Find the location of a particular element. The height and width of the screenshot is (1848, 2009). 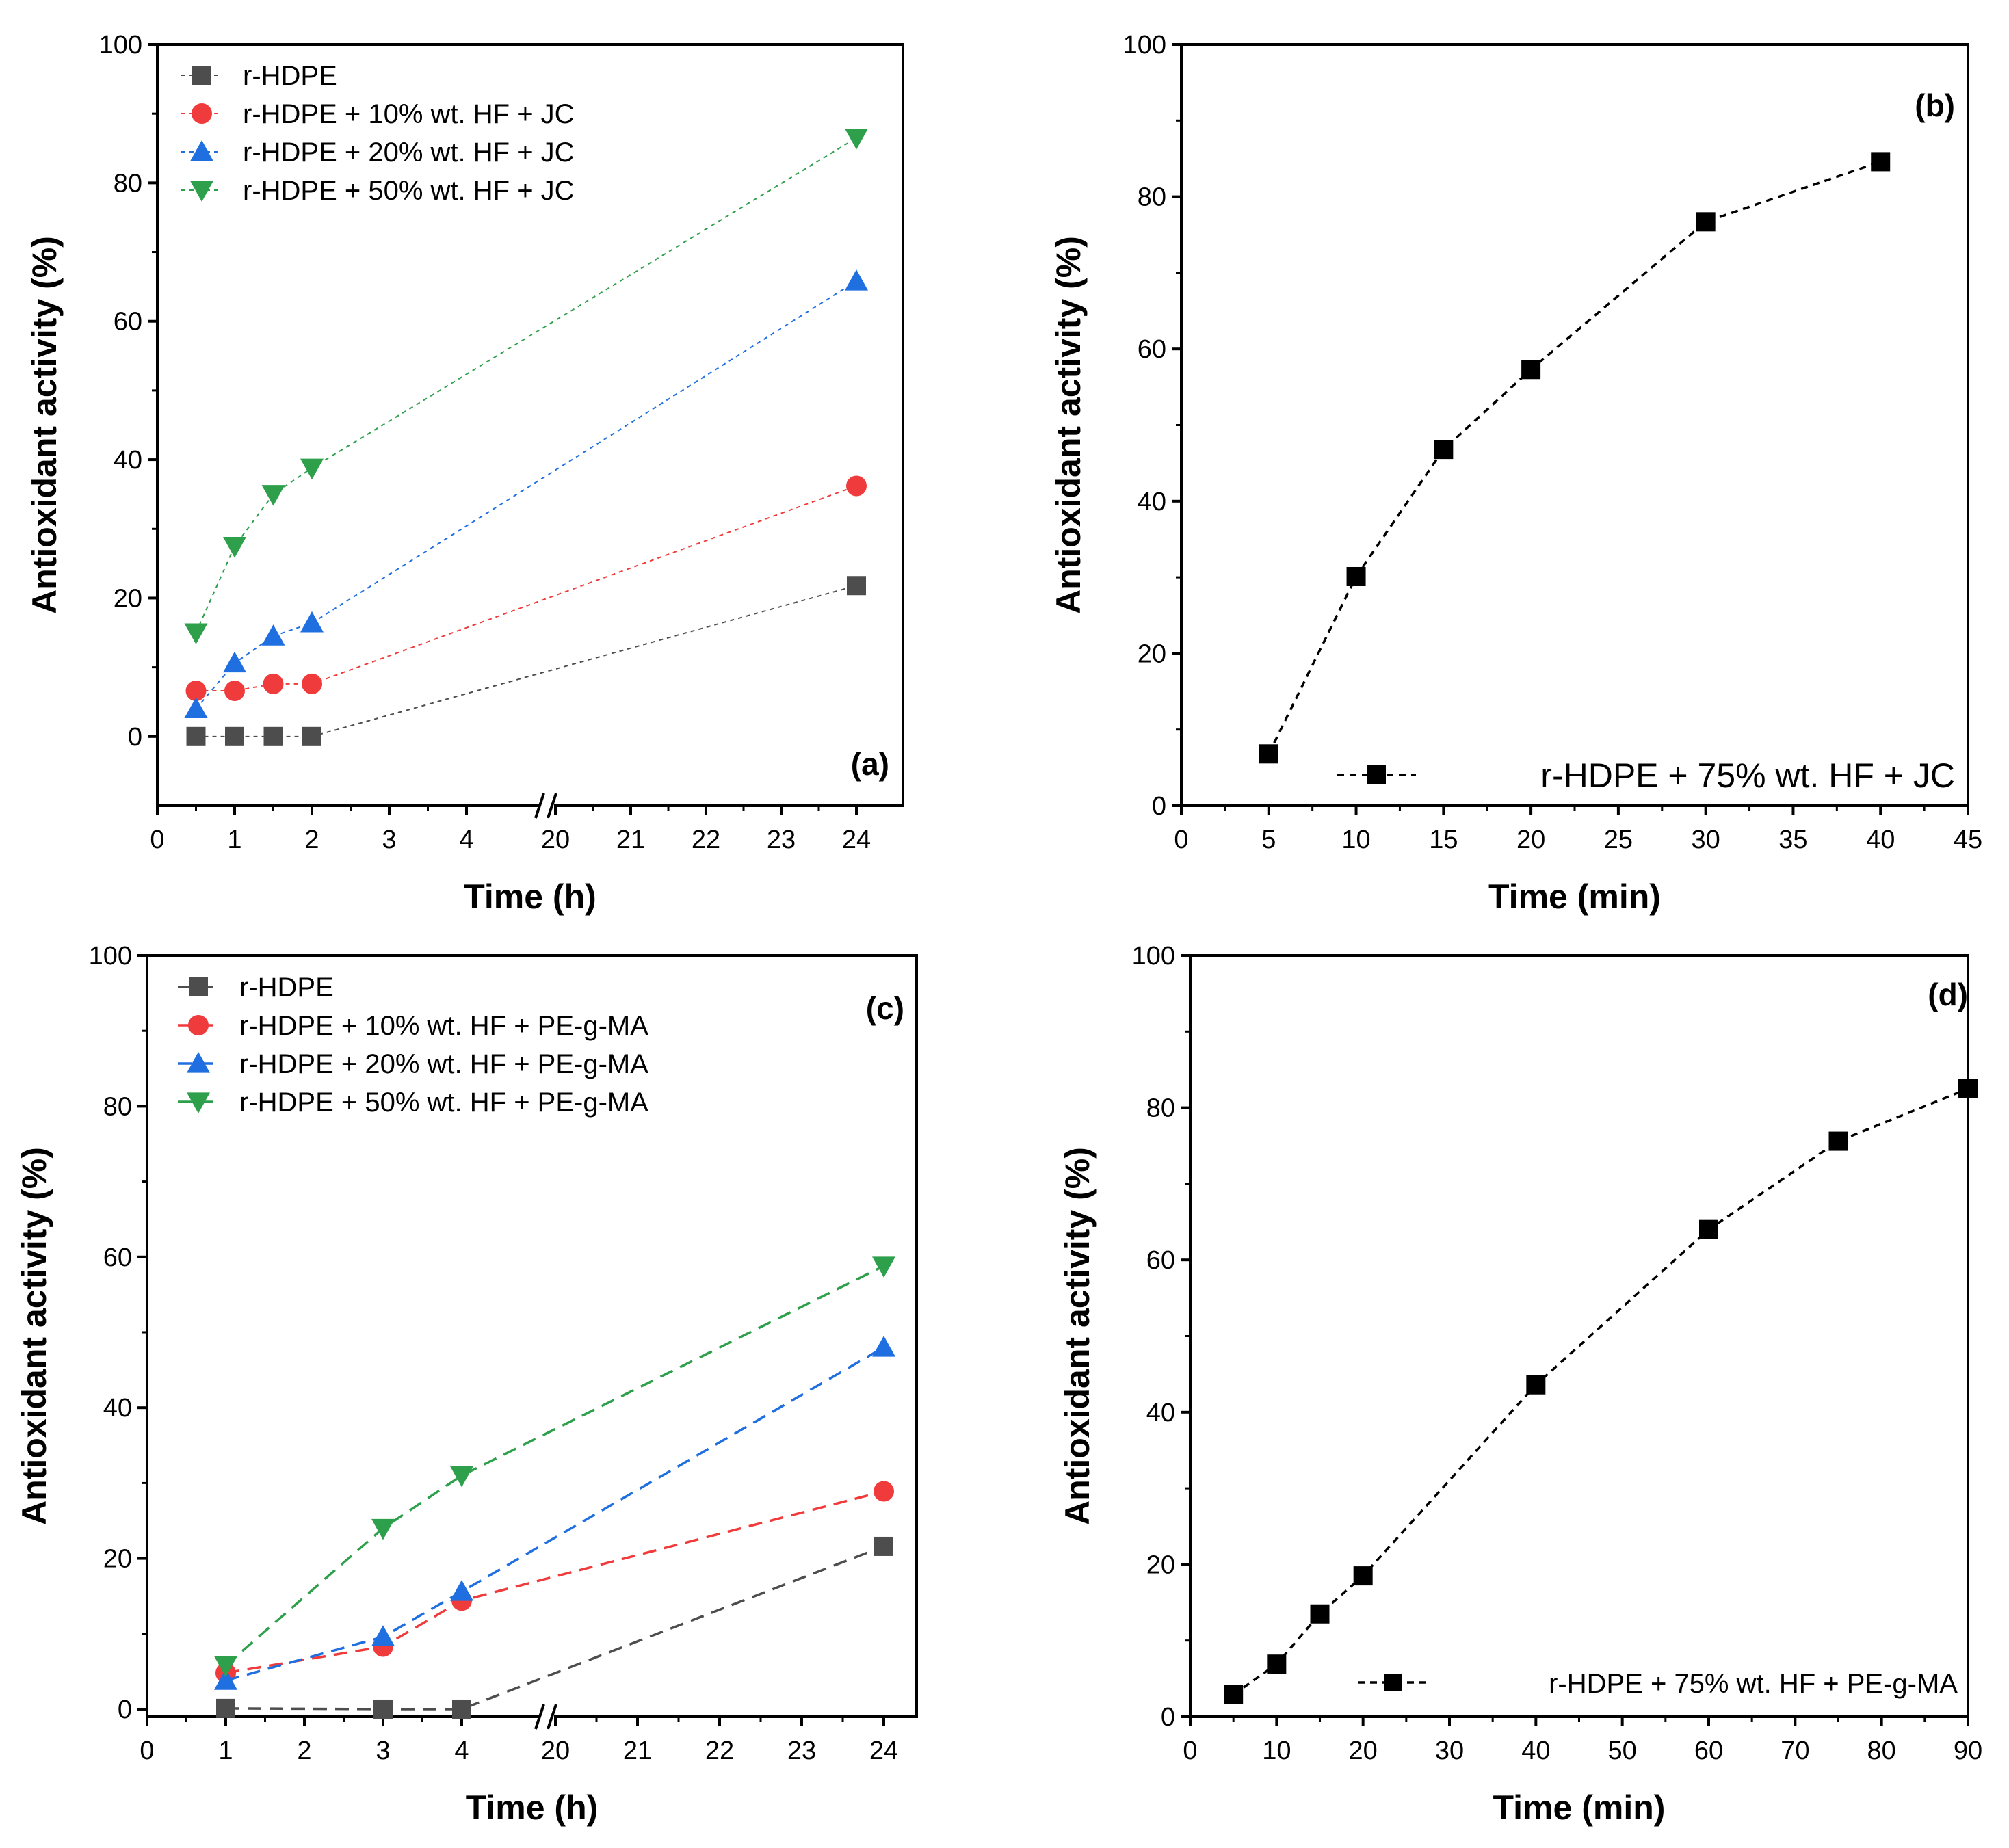

panel-label: (d) is located at coordinates (1948, 994).